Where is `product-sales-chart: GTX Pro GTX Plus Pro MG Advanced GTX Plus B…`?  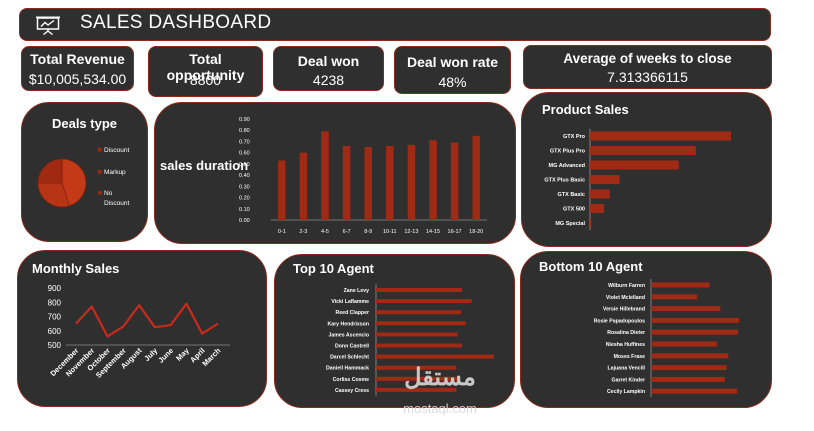
product-sales-chart: GTX Pro GTX Plus Pro MG Advanced GTX Plus B… is located at coordinates (637, 179).